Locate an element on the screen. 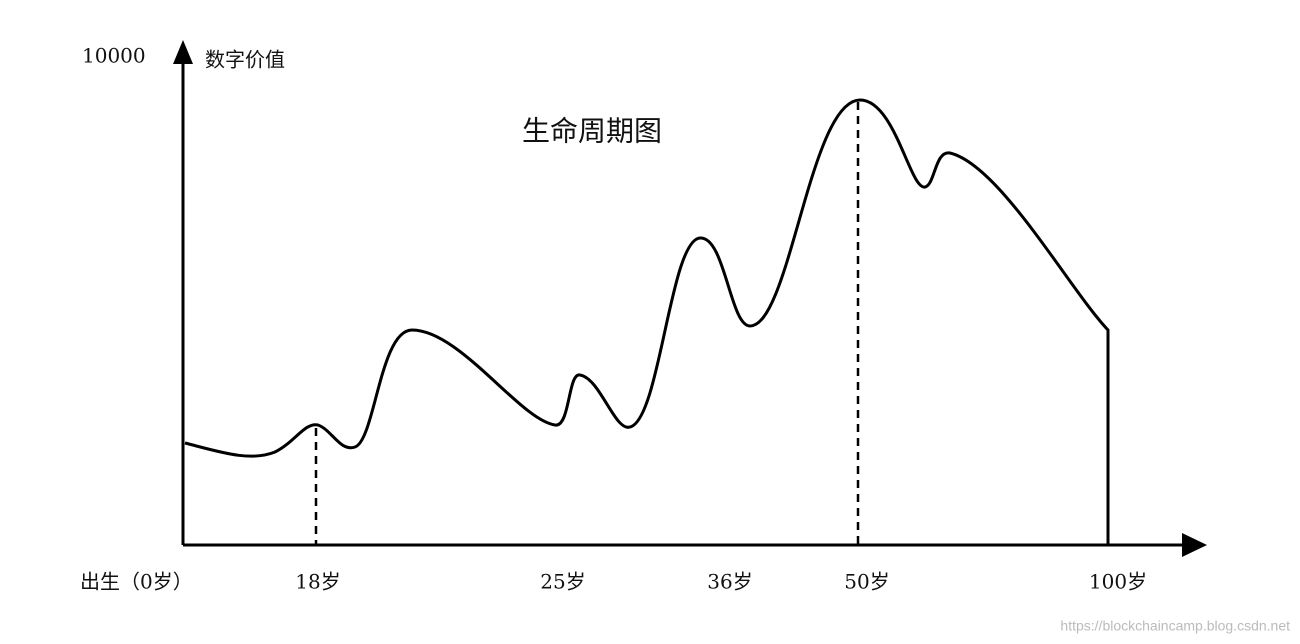 This screenshot has height=644, width=1300. x-label: 18岁 is located at coordinates (317, 582).